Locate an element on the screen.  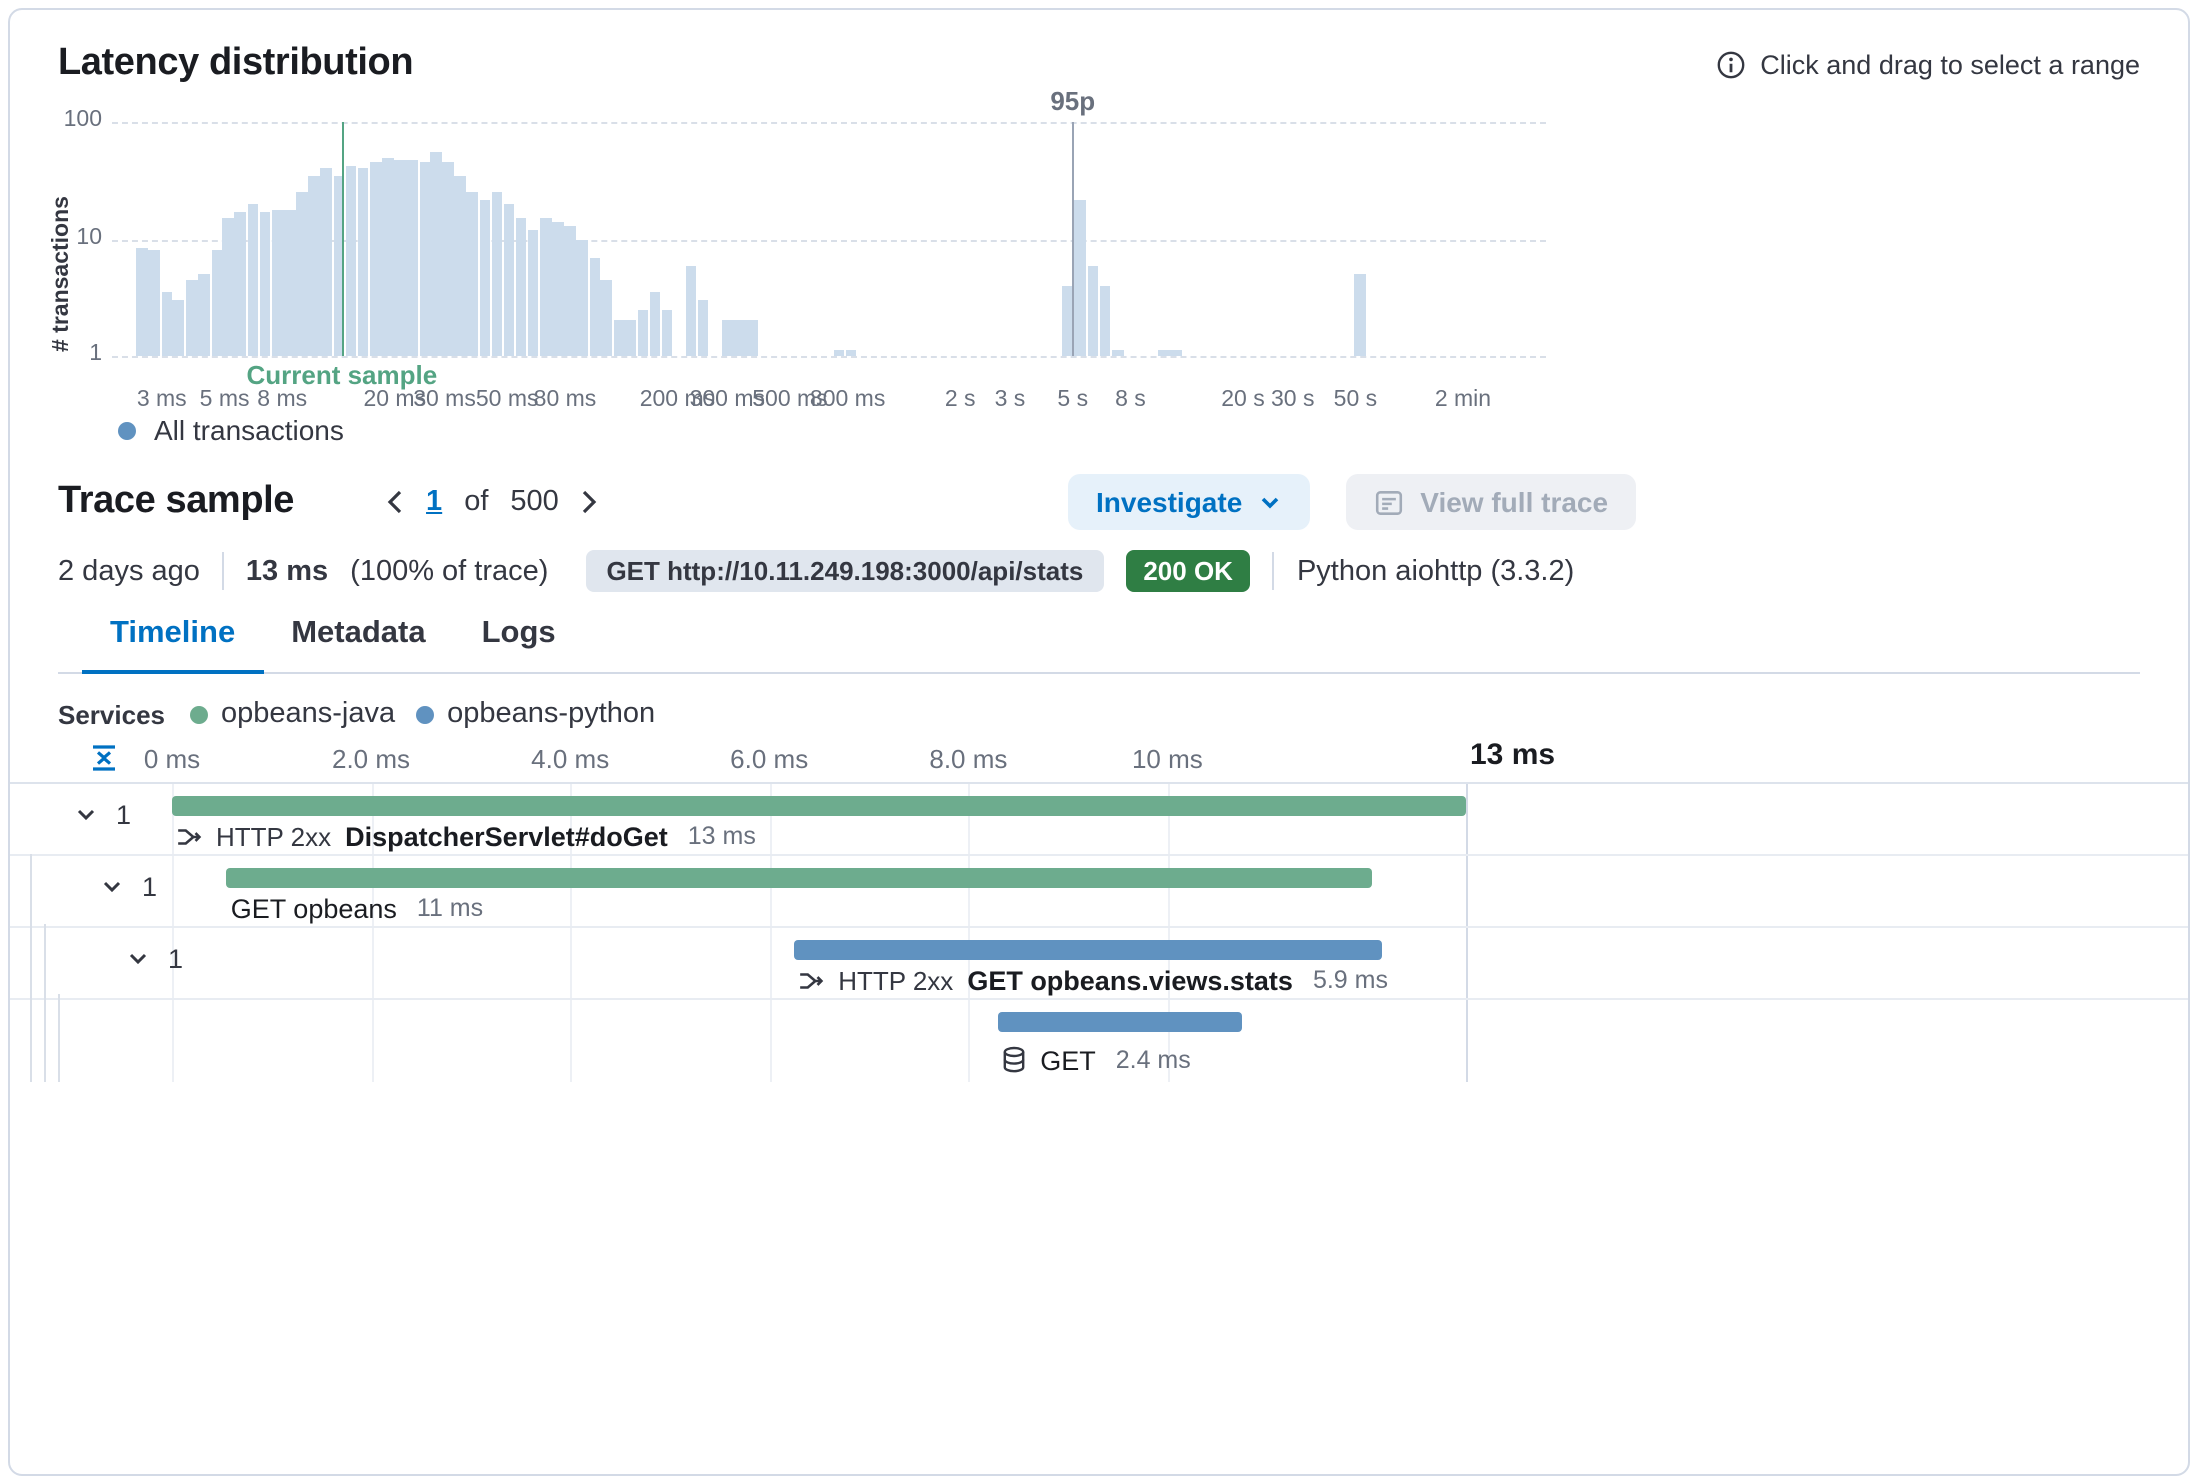
span-prefix: HTTP 2xx is located at coordinates (274, 836).